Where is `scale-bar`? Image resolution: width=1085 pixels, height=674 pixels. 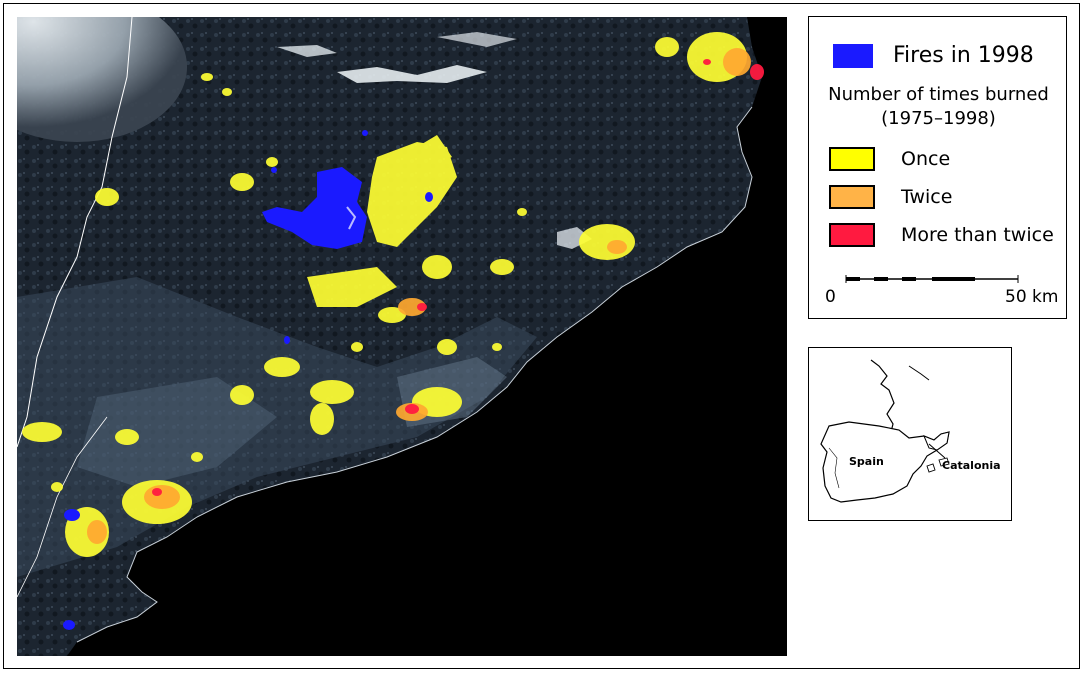 scale-bar is located at coordinates (932, 279).